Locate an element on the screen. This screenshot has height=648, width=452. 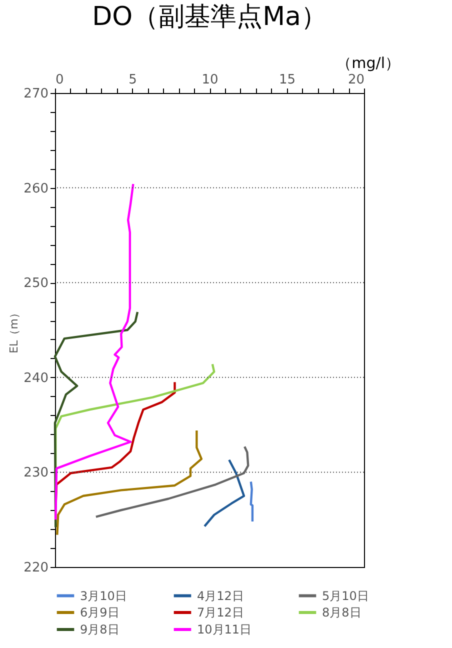
x-axis-title: （mg/l） is located at coordinates (368, 63).